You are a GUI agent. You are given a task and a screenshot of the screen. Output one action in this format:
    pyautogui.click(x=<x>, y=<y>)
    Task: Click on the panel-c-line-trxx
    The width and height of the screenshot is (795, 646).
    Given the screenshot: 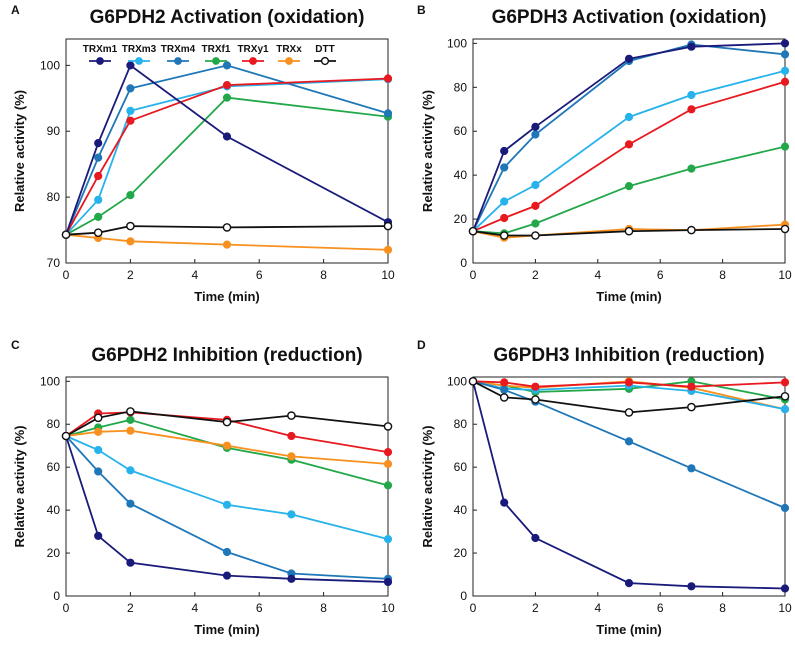 What is the action you would take?
    pyautogui.click(x=227, y=447)
    